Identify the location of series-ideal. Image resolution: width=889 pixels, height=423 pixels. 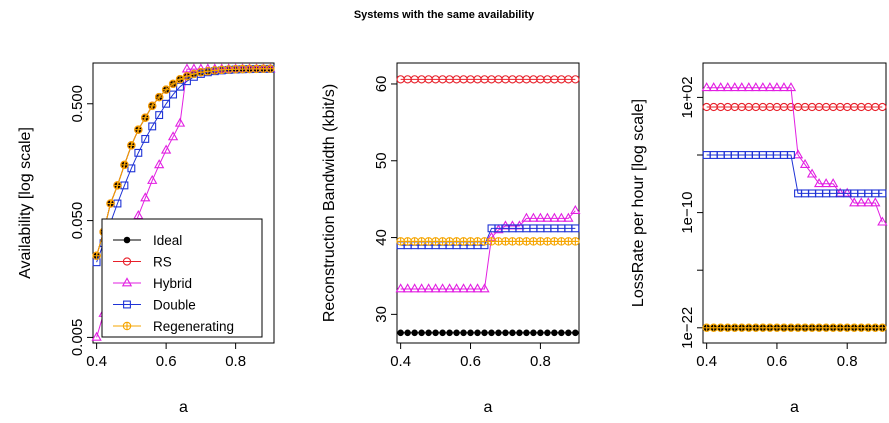
(488, 333).